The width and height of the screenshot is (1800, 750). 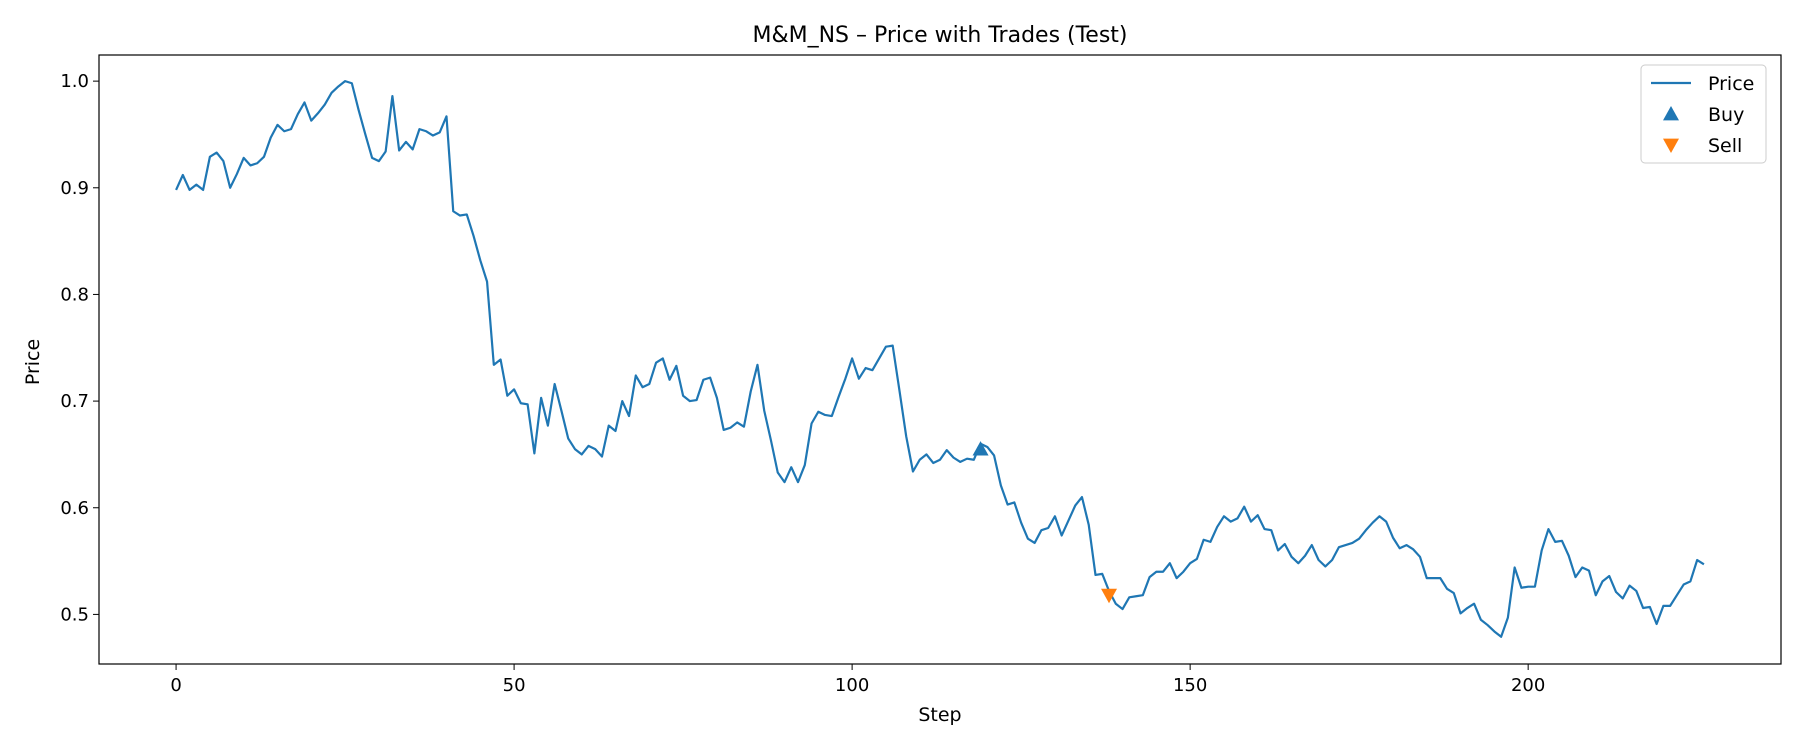 I want to click on x-tick-label: 200, so click(x=1528, y=685).